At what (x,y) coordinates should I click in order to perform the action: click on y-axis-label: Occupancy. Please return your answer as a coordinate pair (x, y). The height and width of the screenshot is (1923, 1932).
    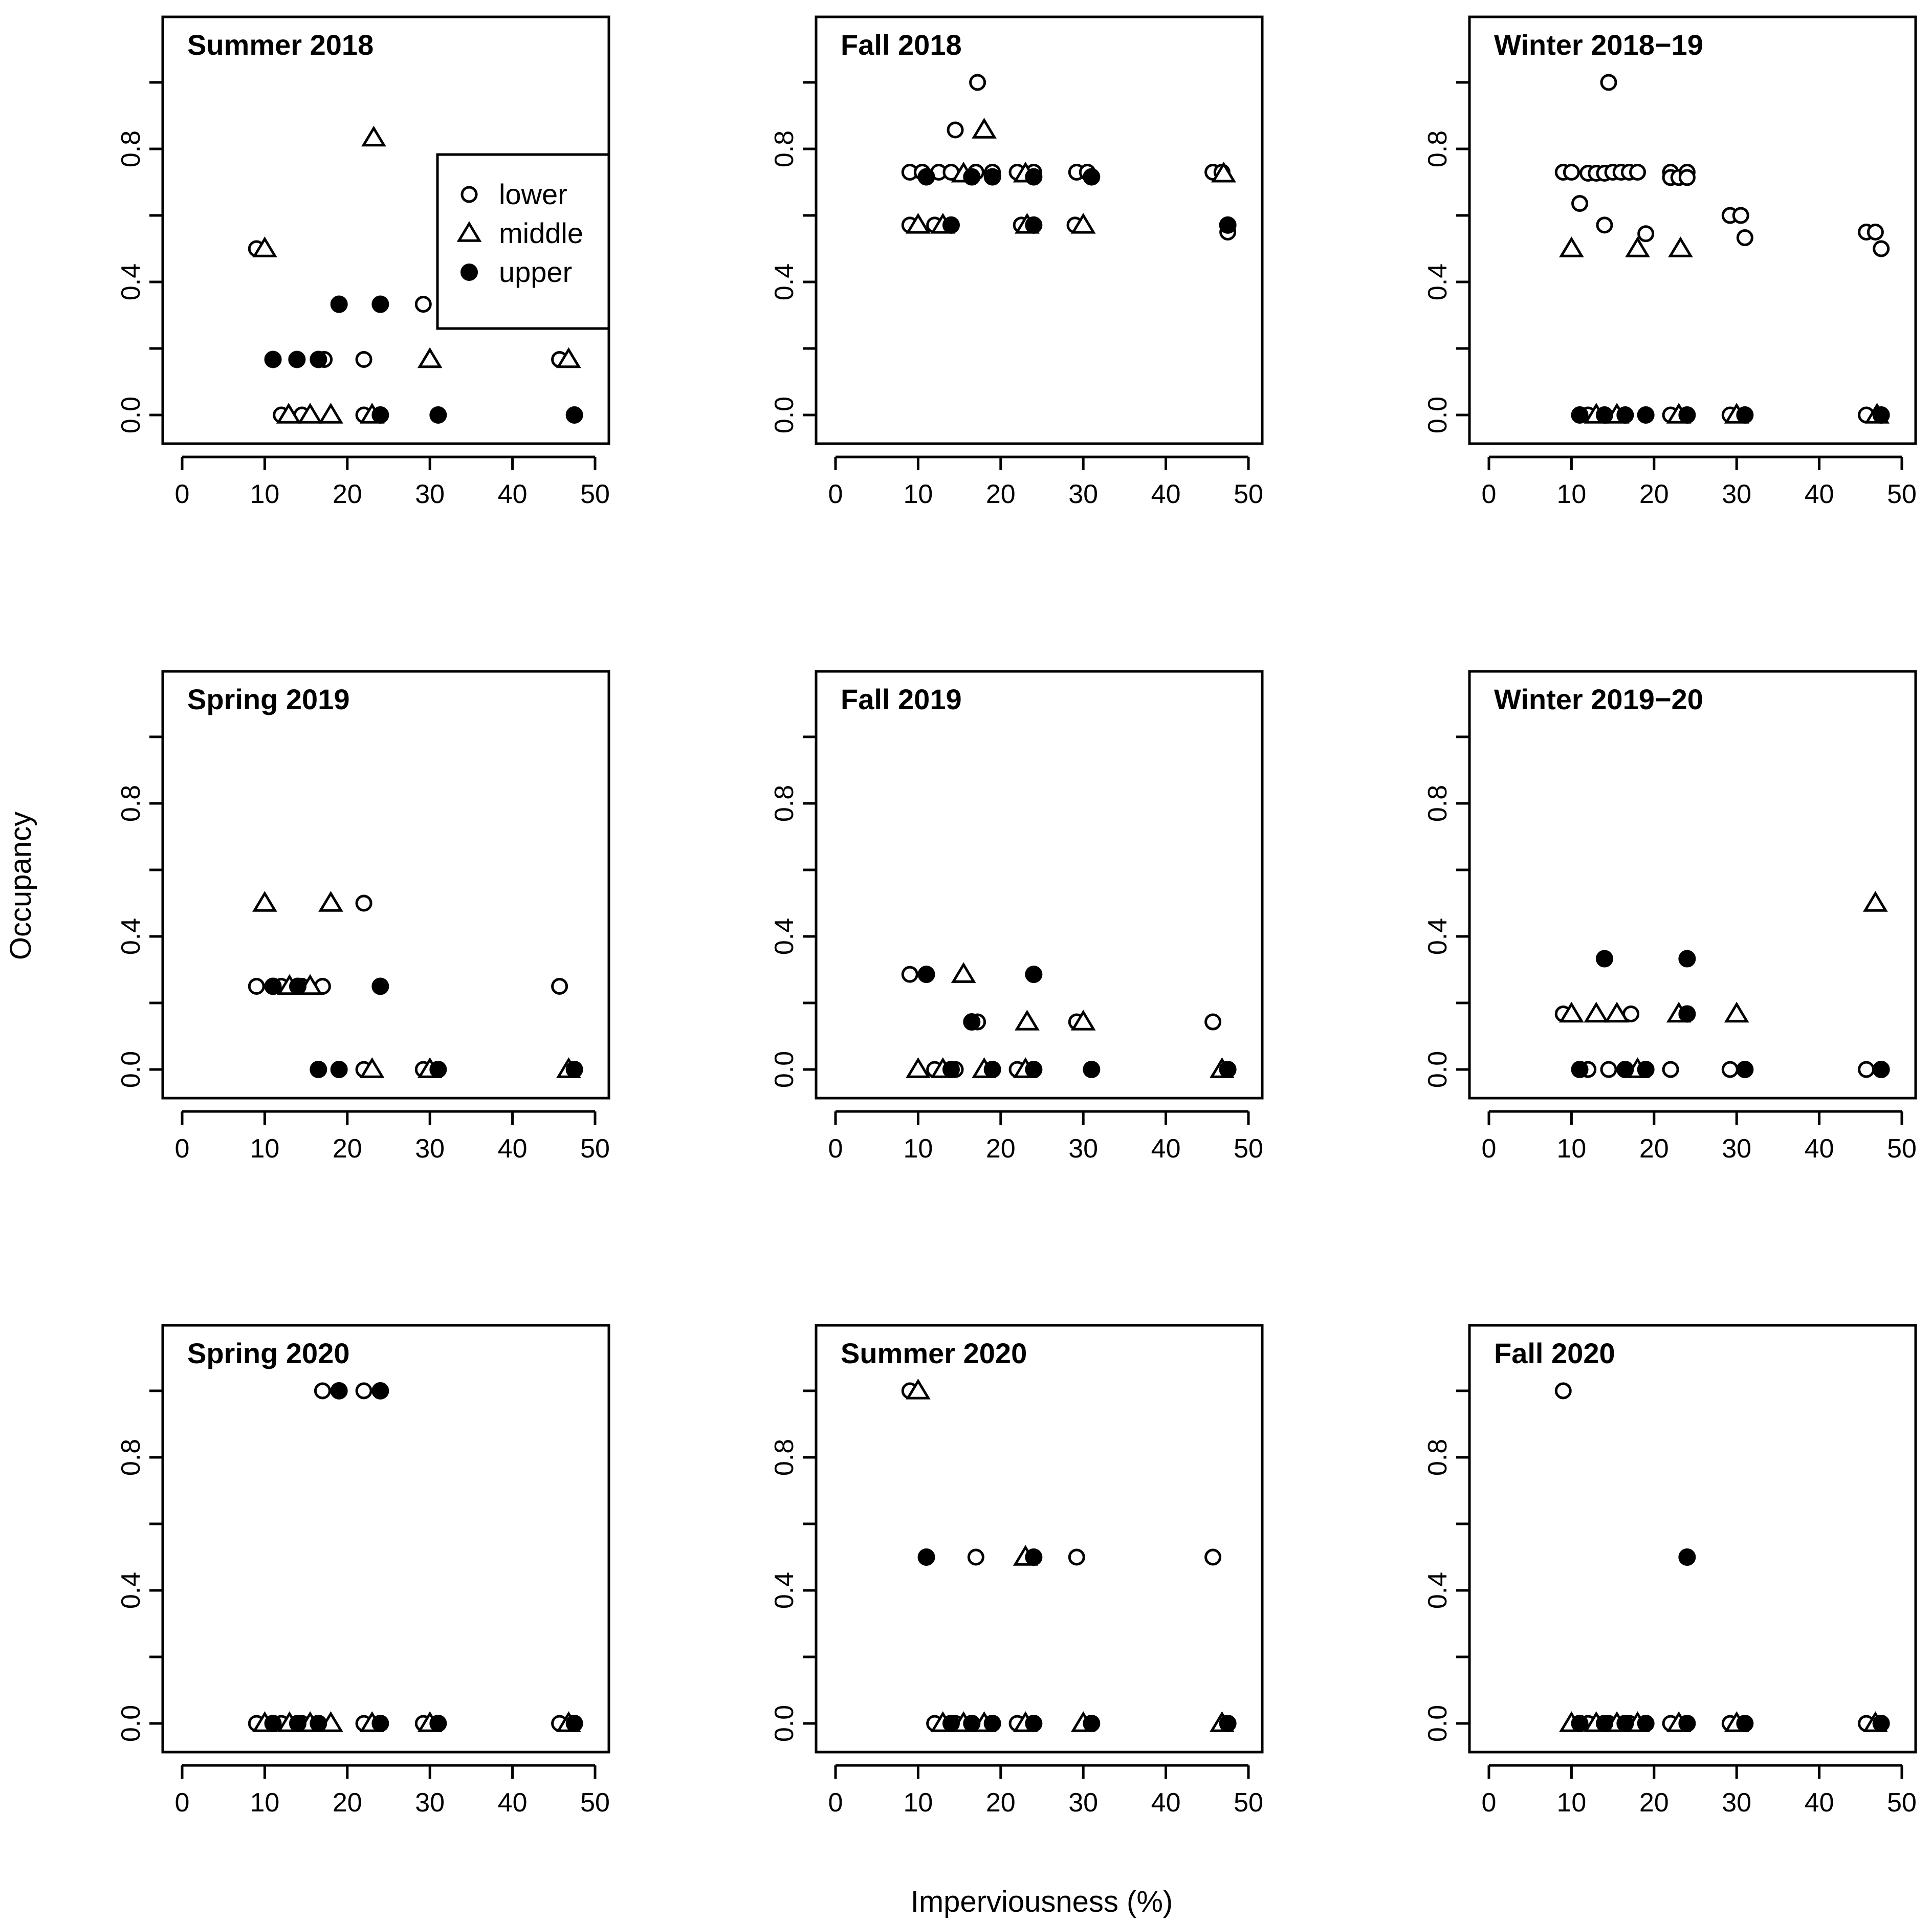
    Looking at the image, I should click on (20, 886).